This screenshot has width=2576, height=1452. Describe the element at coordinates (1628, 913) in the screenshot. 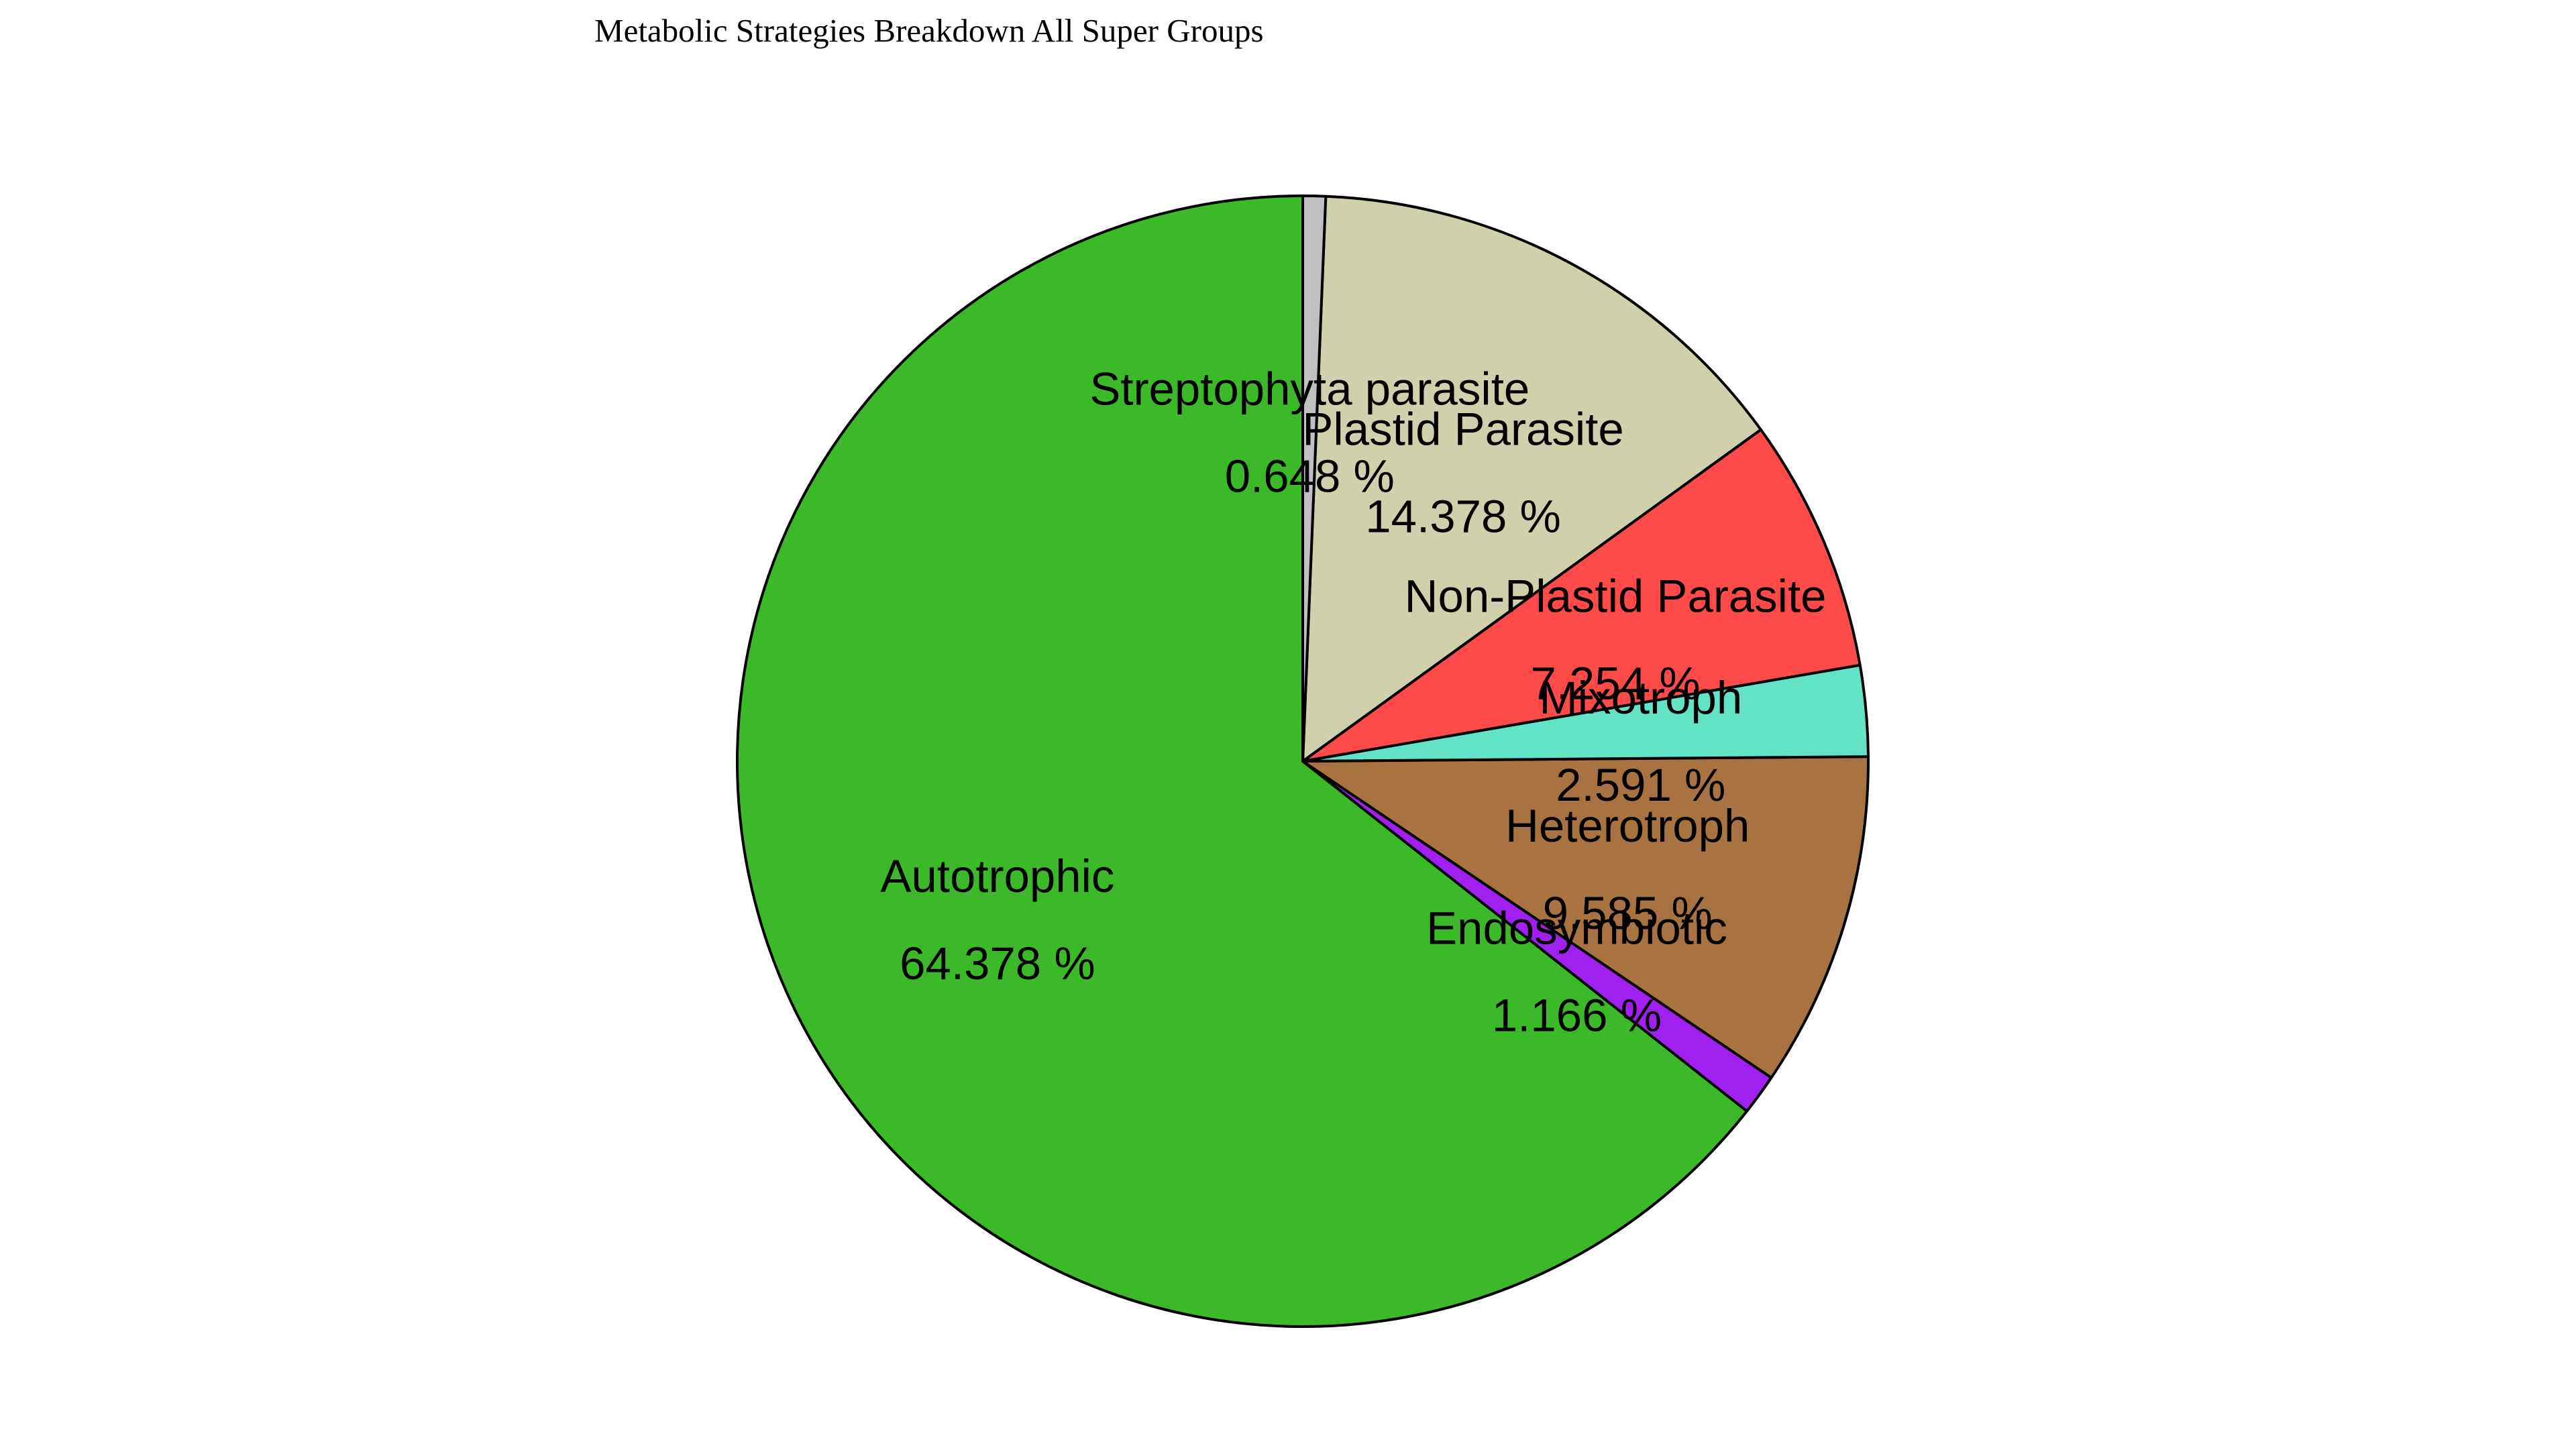

I see `slice-pct-heterotroph: 9.585 %` at that location.